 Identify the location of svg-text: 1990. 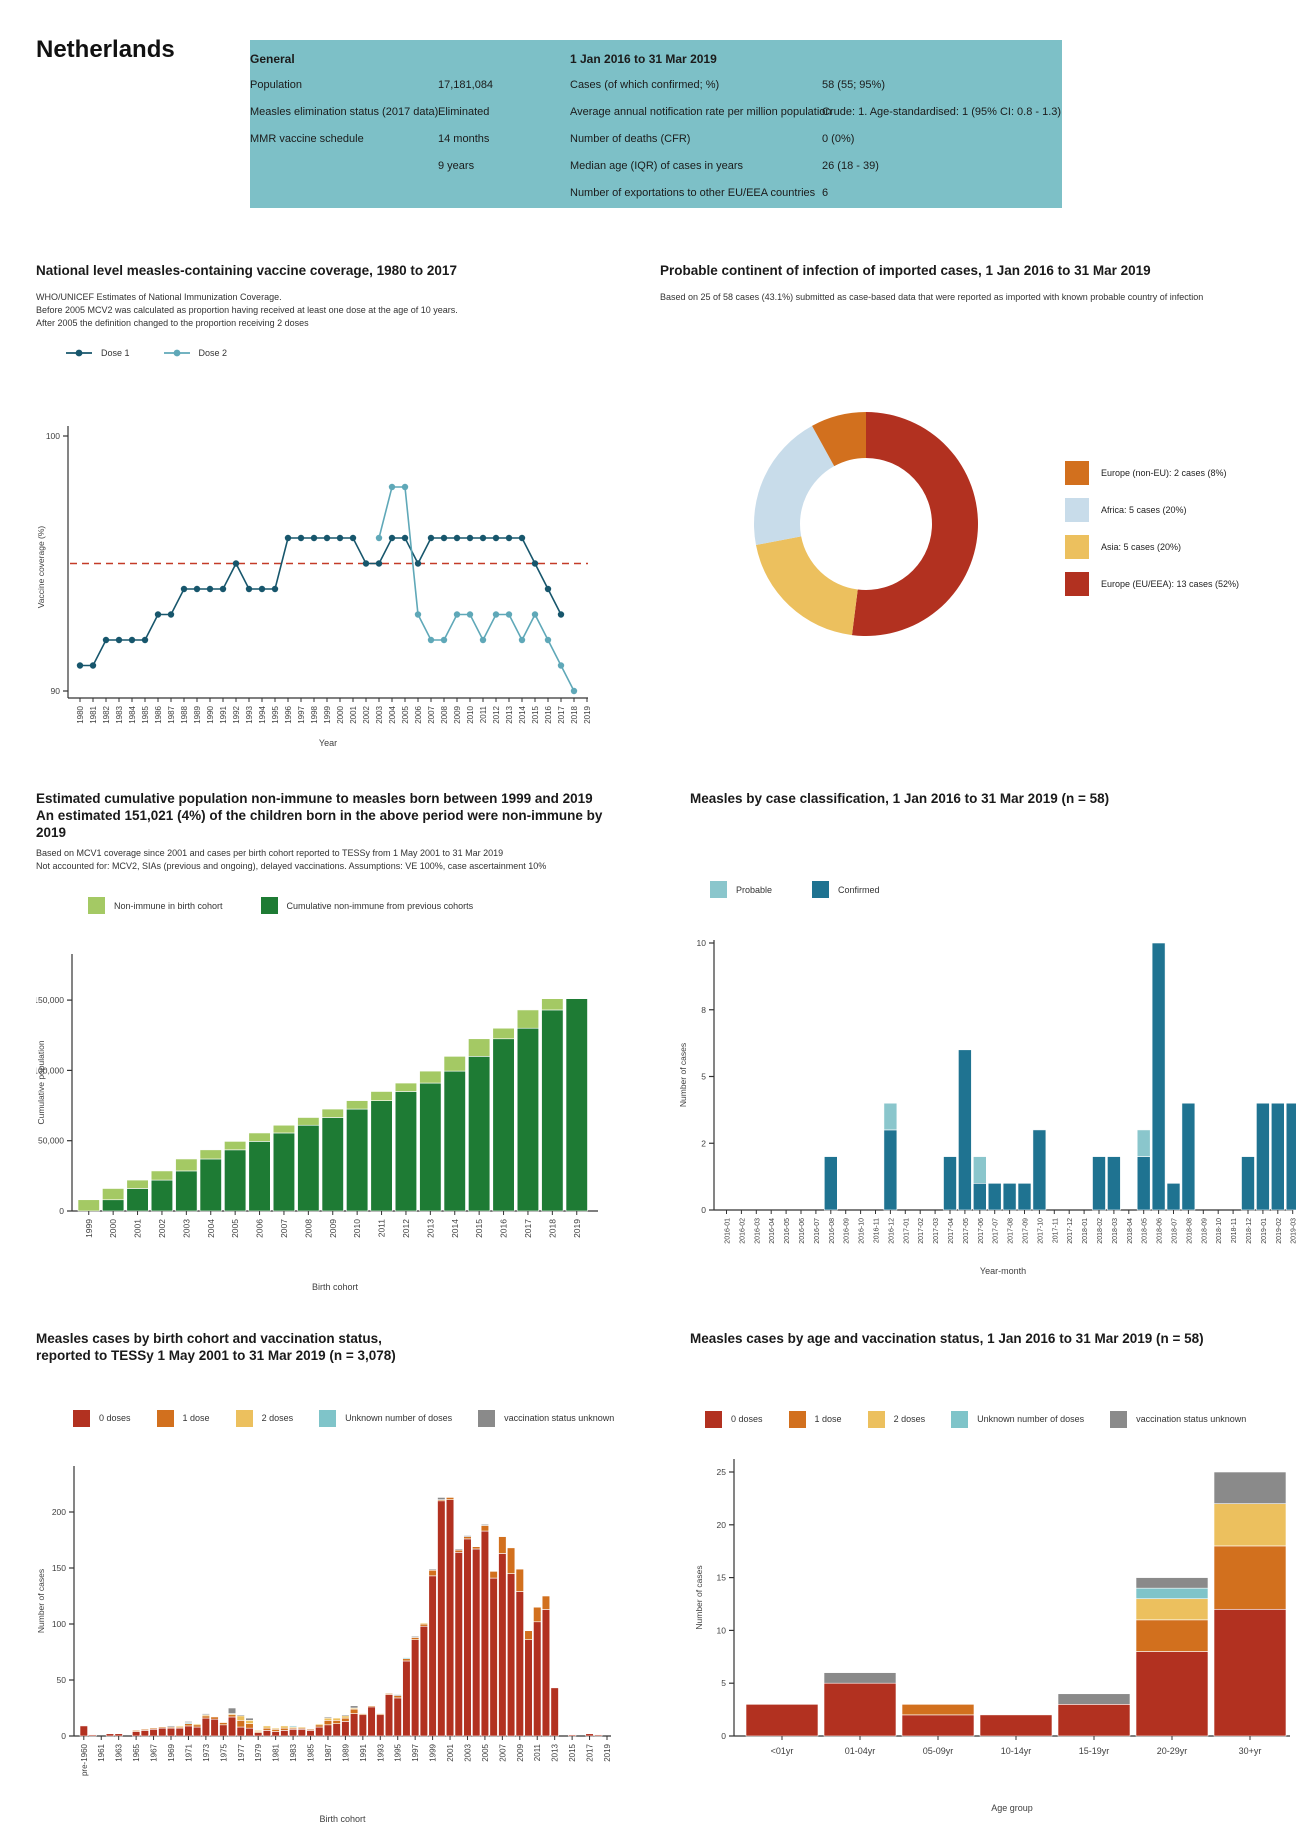
(210, 714).